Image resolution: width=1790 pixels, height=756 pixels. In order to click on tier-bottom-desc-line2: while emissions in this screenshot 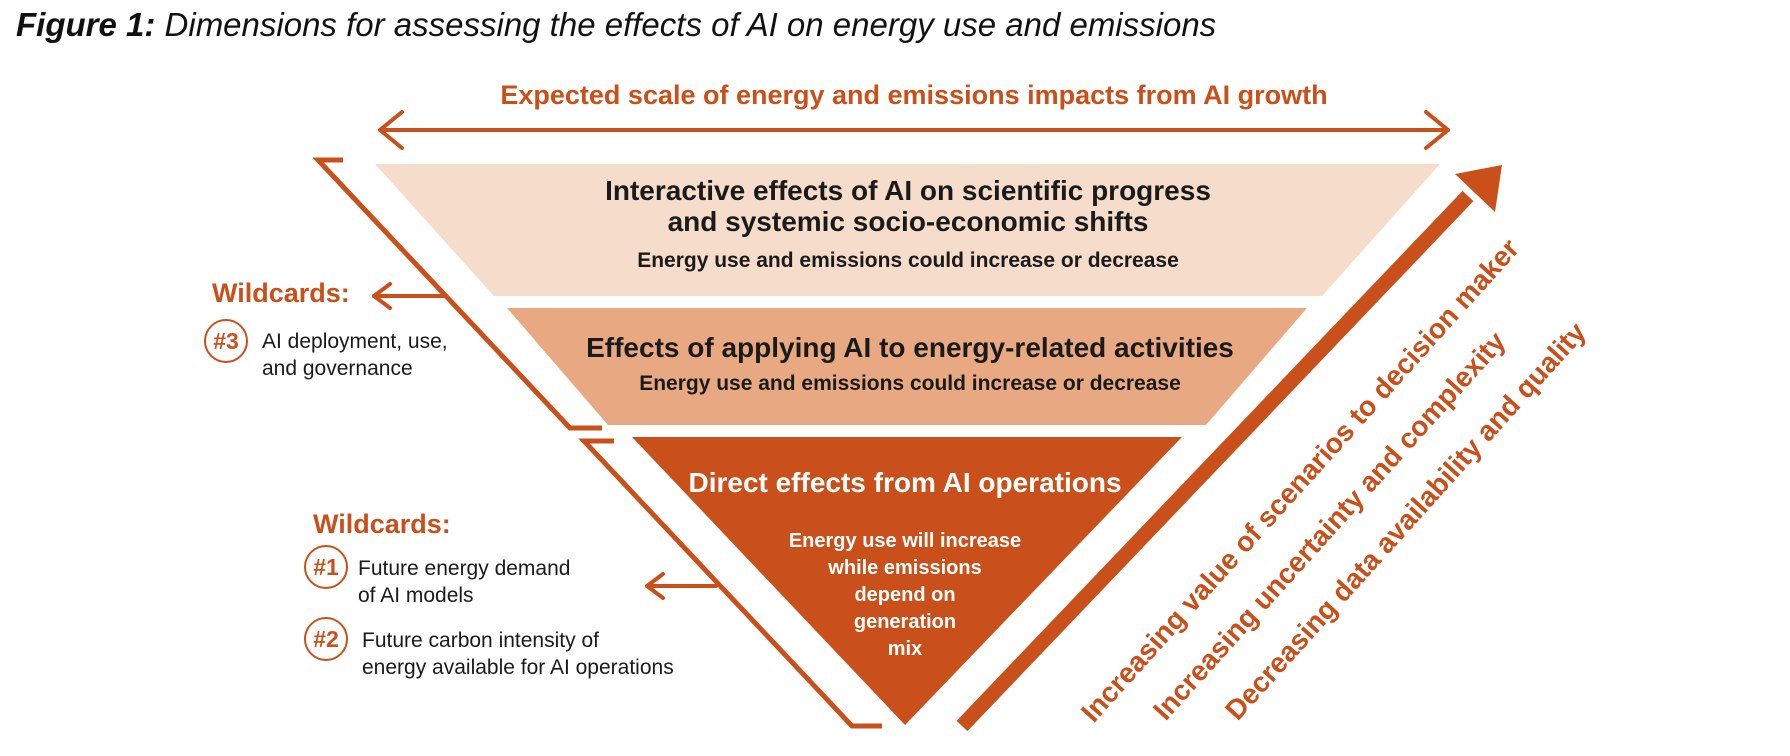, I will do `click(905, 568)`.